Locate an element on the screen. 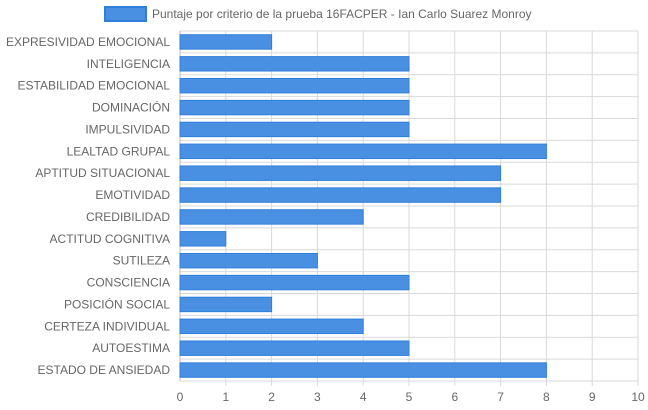  bar-posición-social is located at coordinates (226, 304).